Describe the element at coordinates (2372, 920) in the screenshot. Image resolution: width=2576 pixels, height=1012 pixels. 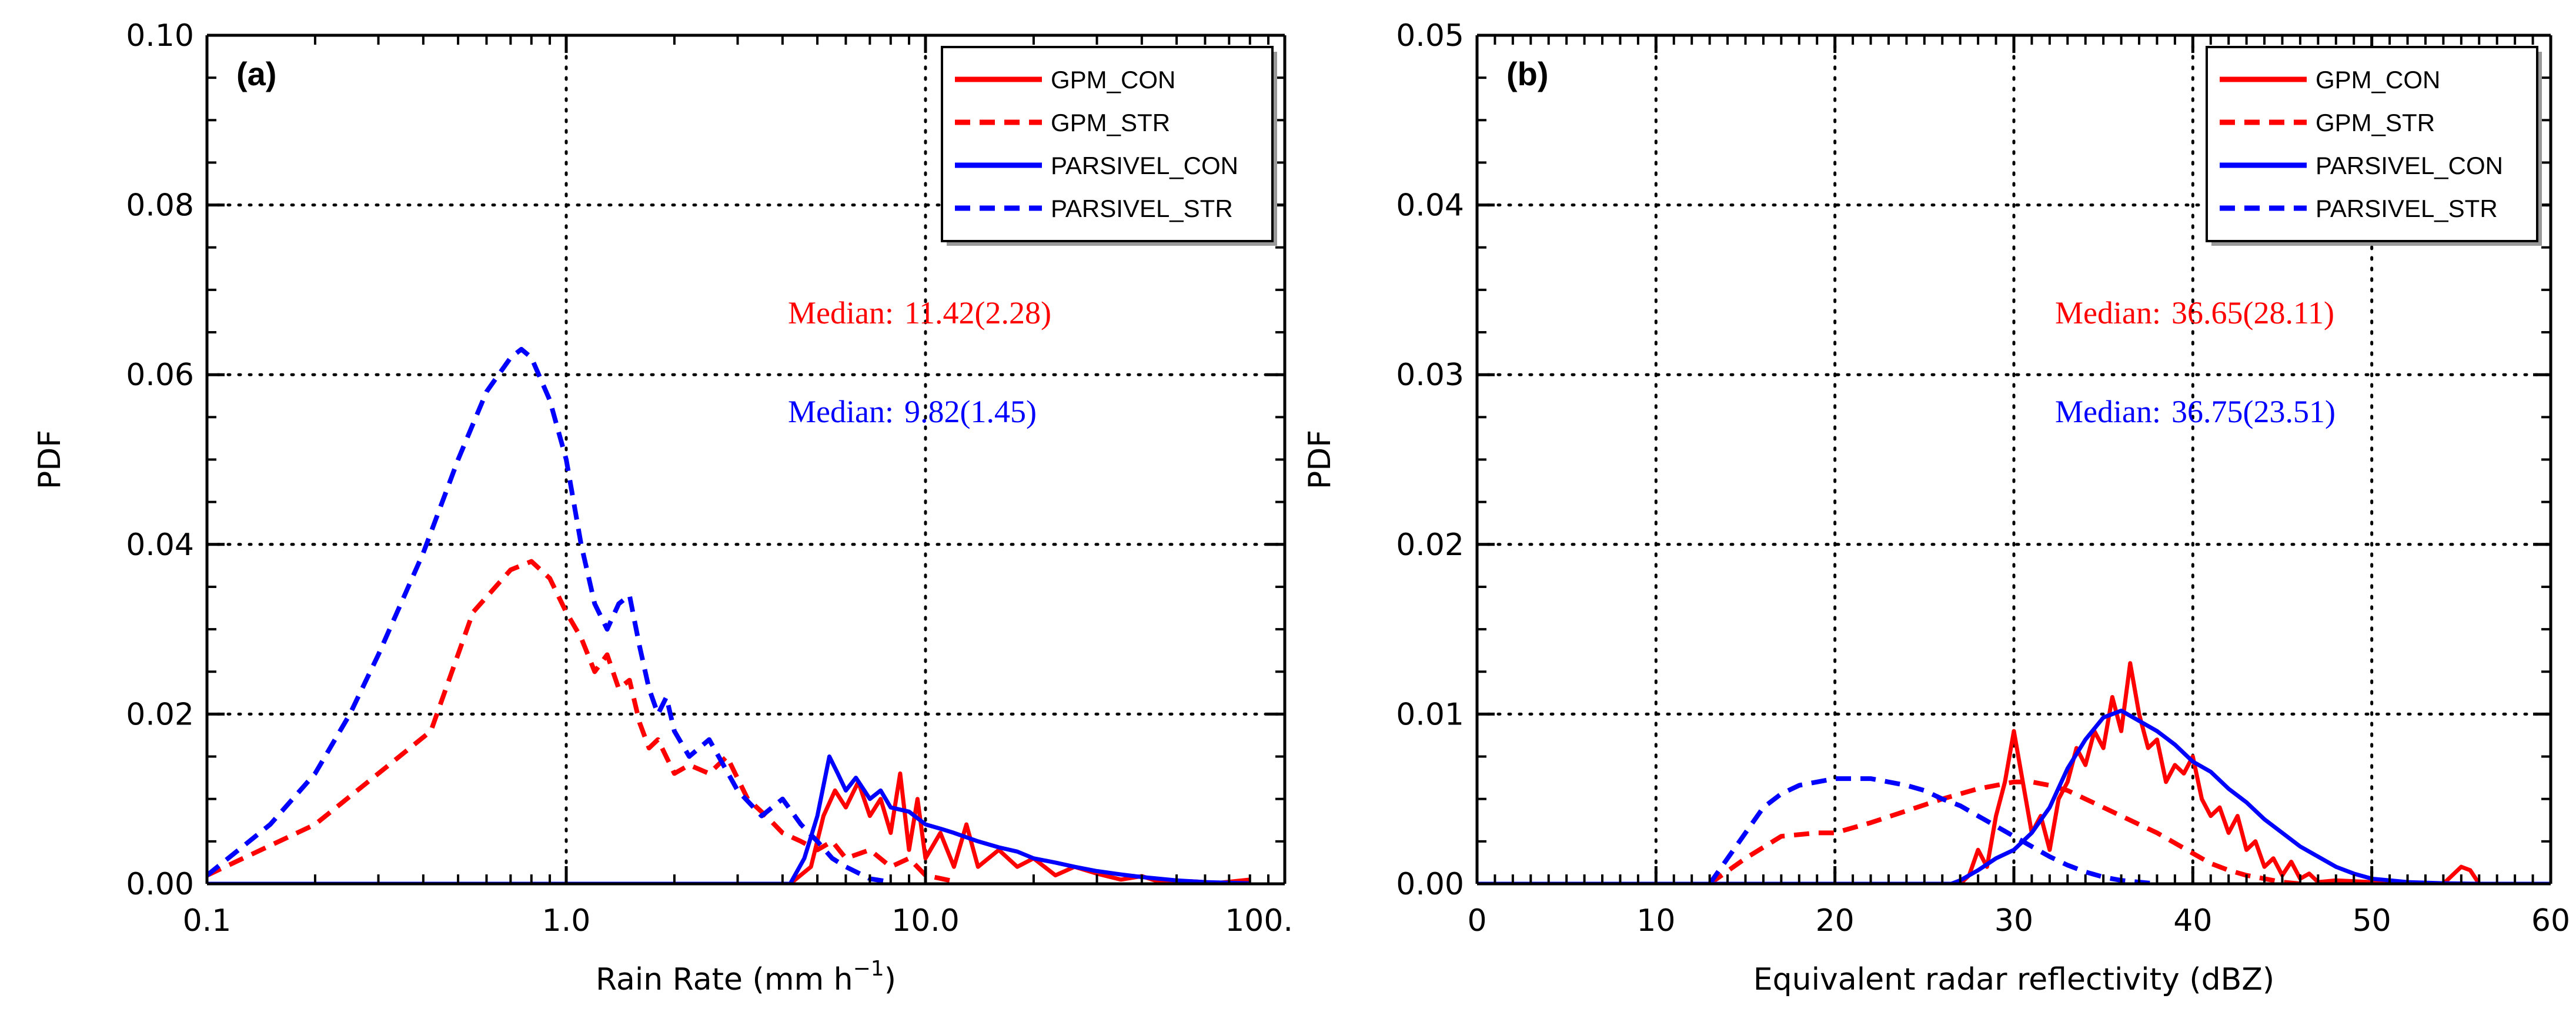
I see `x-tick-label: 50` at that location.